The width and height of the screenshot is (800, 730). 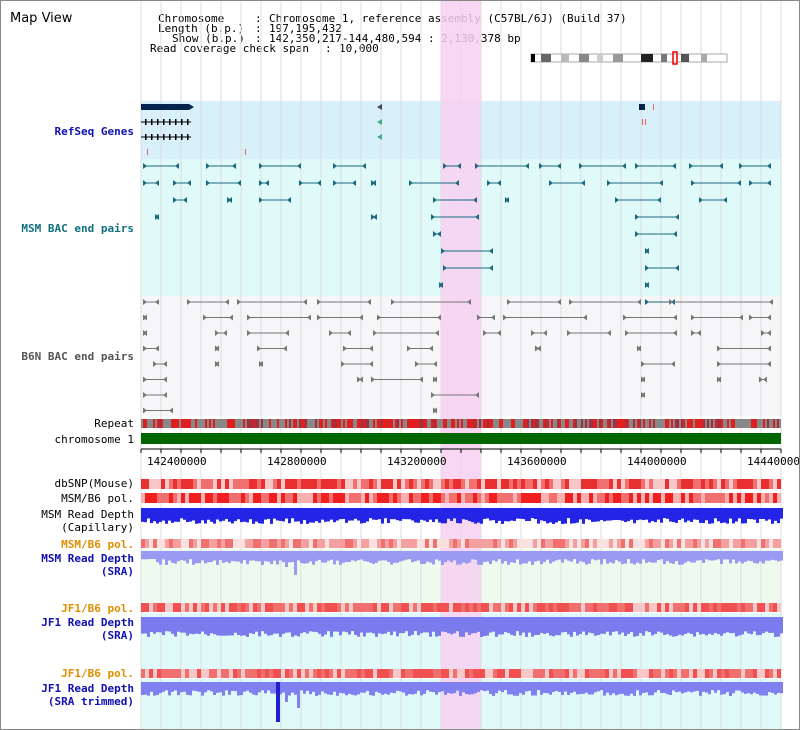 I want to click on gene-arrow, so click(x=379, y=107).